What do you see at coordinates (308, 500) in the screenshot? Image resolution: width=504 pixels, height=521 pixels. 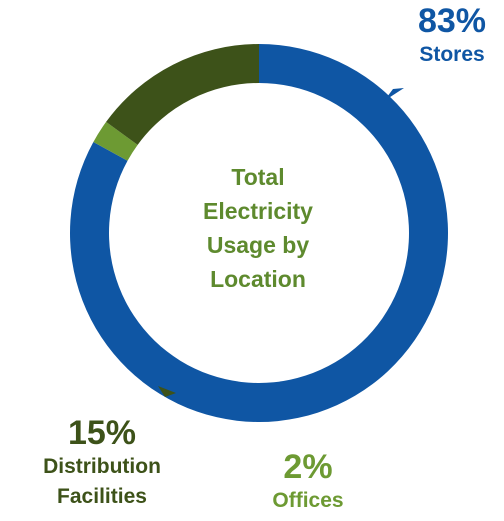 I see `offices-name: Offices` at bounding box center [308, 500].